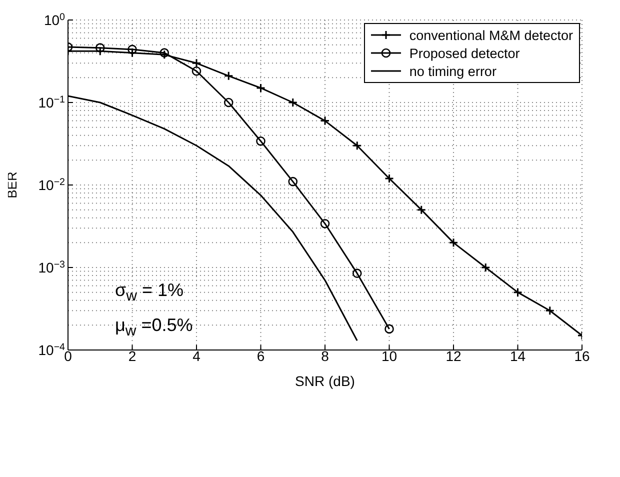 This screenshot has width=620, height=477. I want to click on y-tick-label: 10$^{−2}$, so click(51, 184).